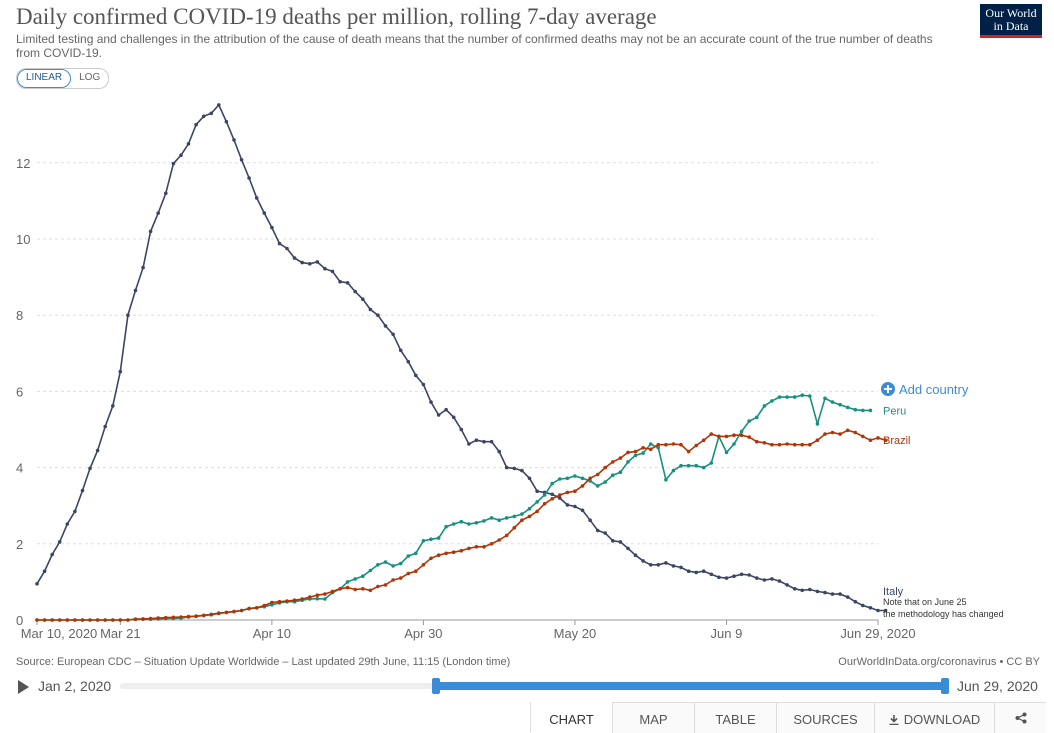  Describe the element at coordinates (945, 686) in the screenshot. I see `timeline-end-handle` at that location.